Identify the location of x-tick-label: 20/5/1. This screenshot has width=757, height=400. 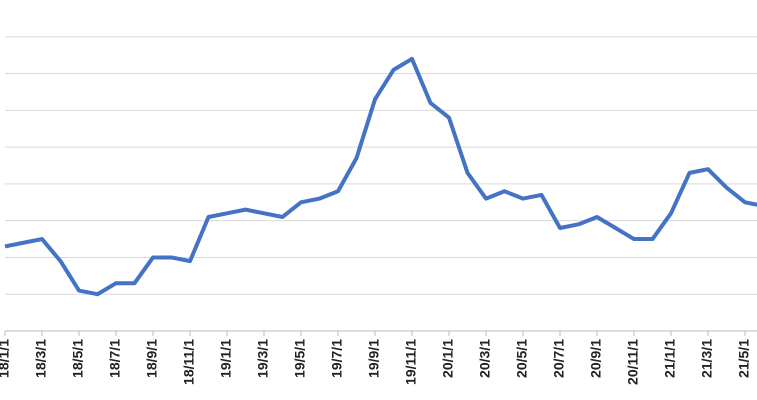
(522, 358).